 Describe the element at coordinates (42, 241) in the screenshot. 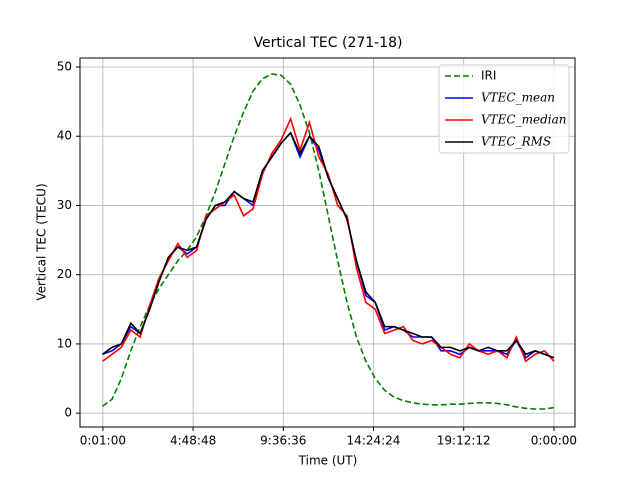

I see `y-axis-label: Vertical TEC (TECU)` at that location.